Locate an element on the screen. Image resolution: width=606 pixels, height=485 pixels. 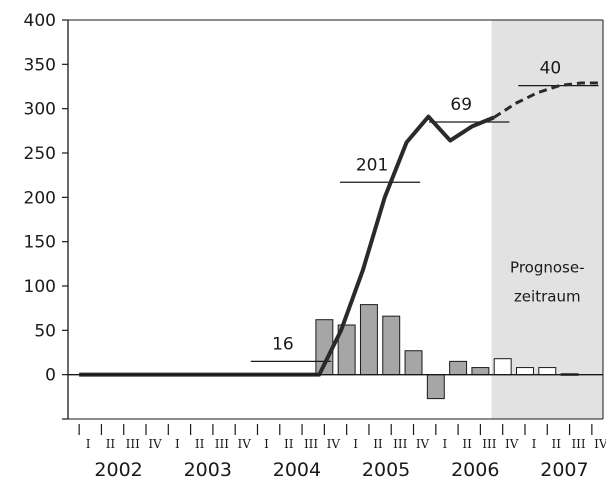
year-average-label: 201 is located at coordinates (372, 165).